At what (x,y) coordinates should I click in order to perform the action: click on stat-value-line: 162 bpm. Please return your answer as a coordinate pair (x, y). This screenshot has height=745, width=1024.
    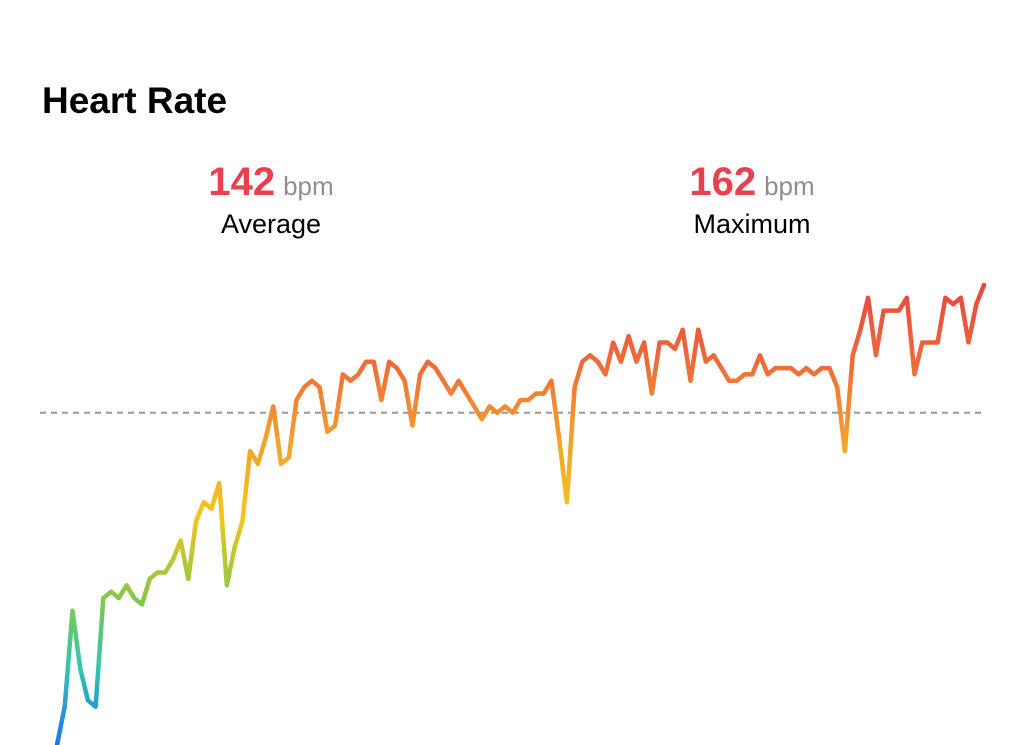
    Looking at the image, I should click on (751, 182).